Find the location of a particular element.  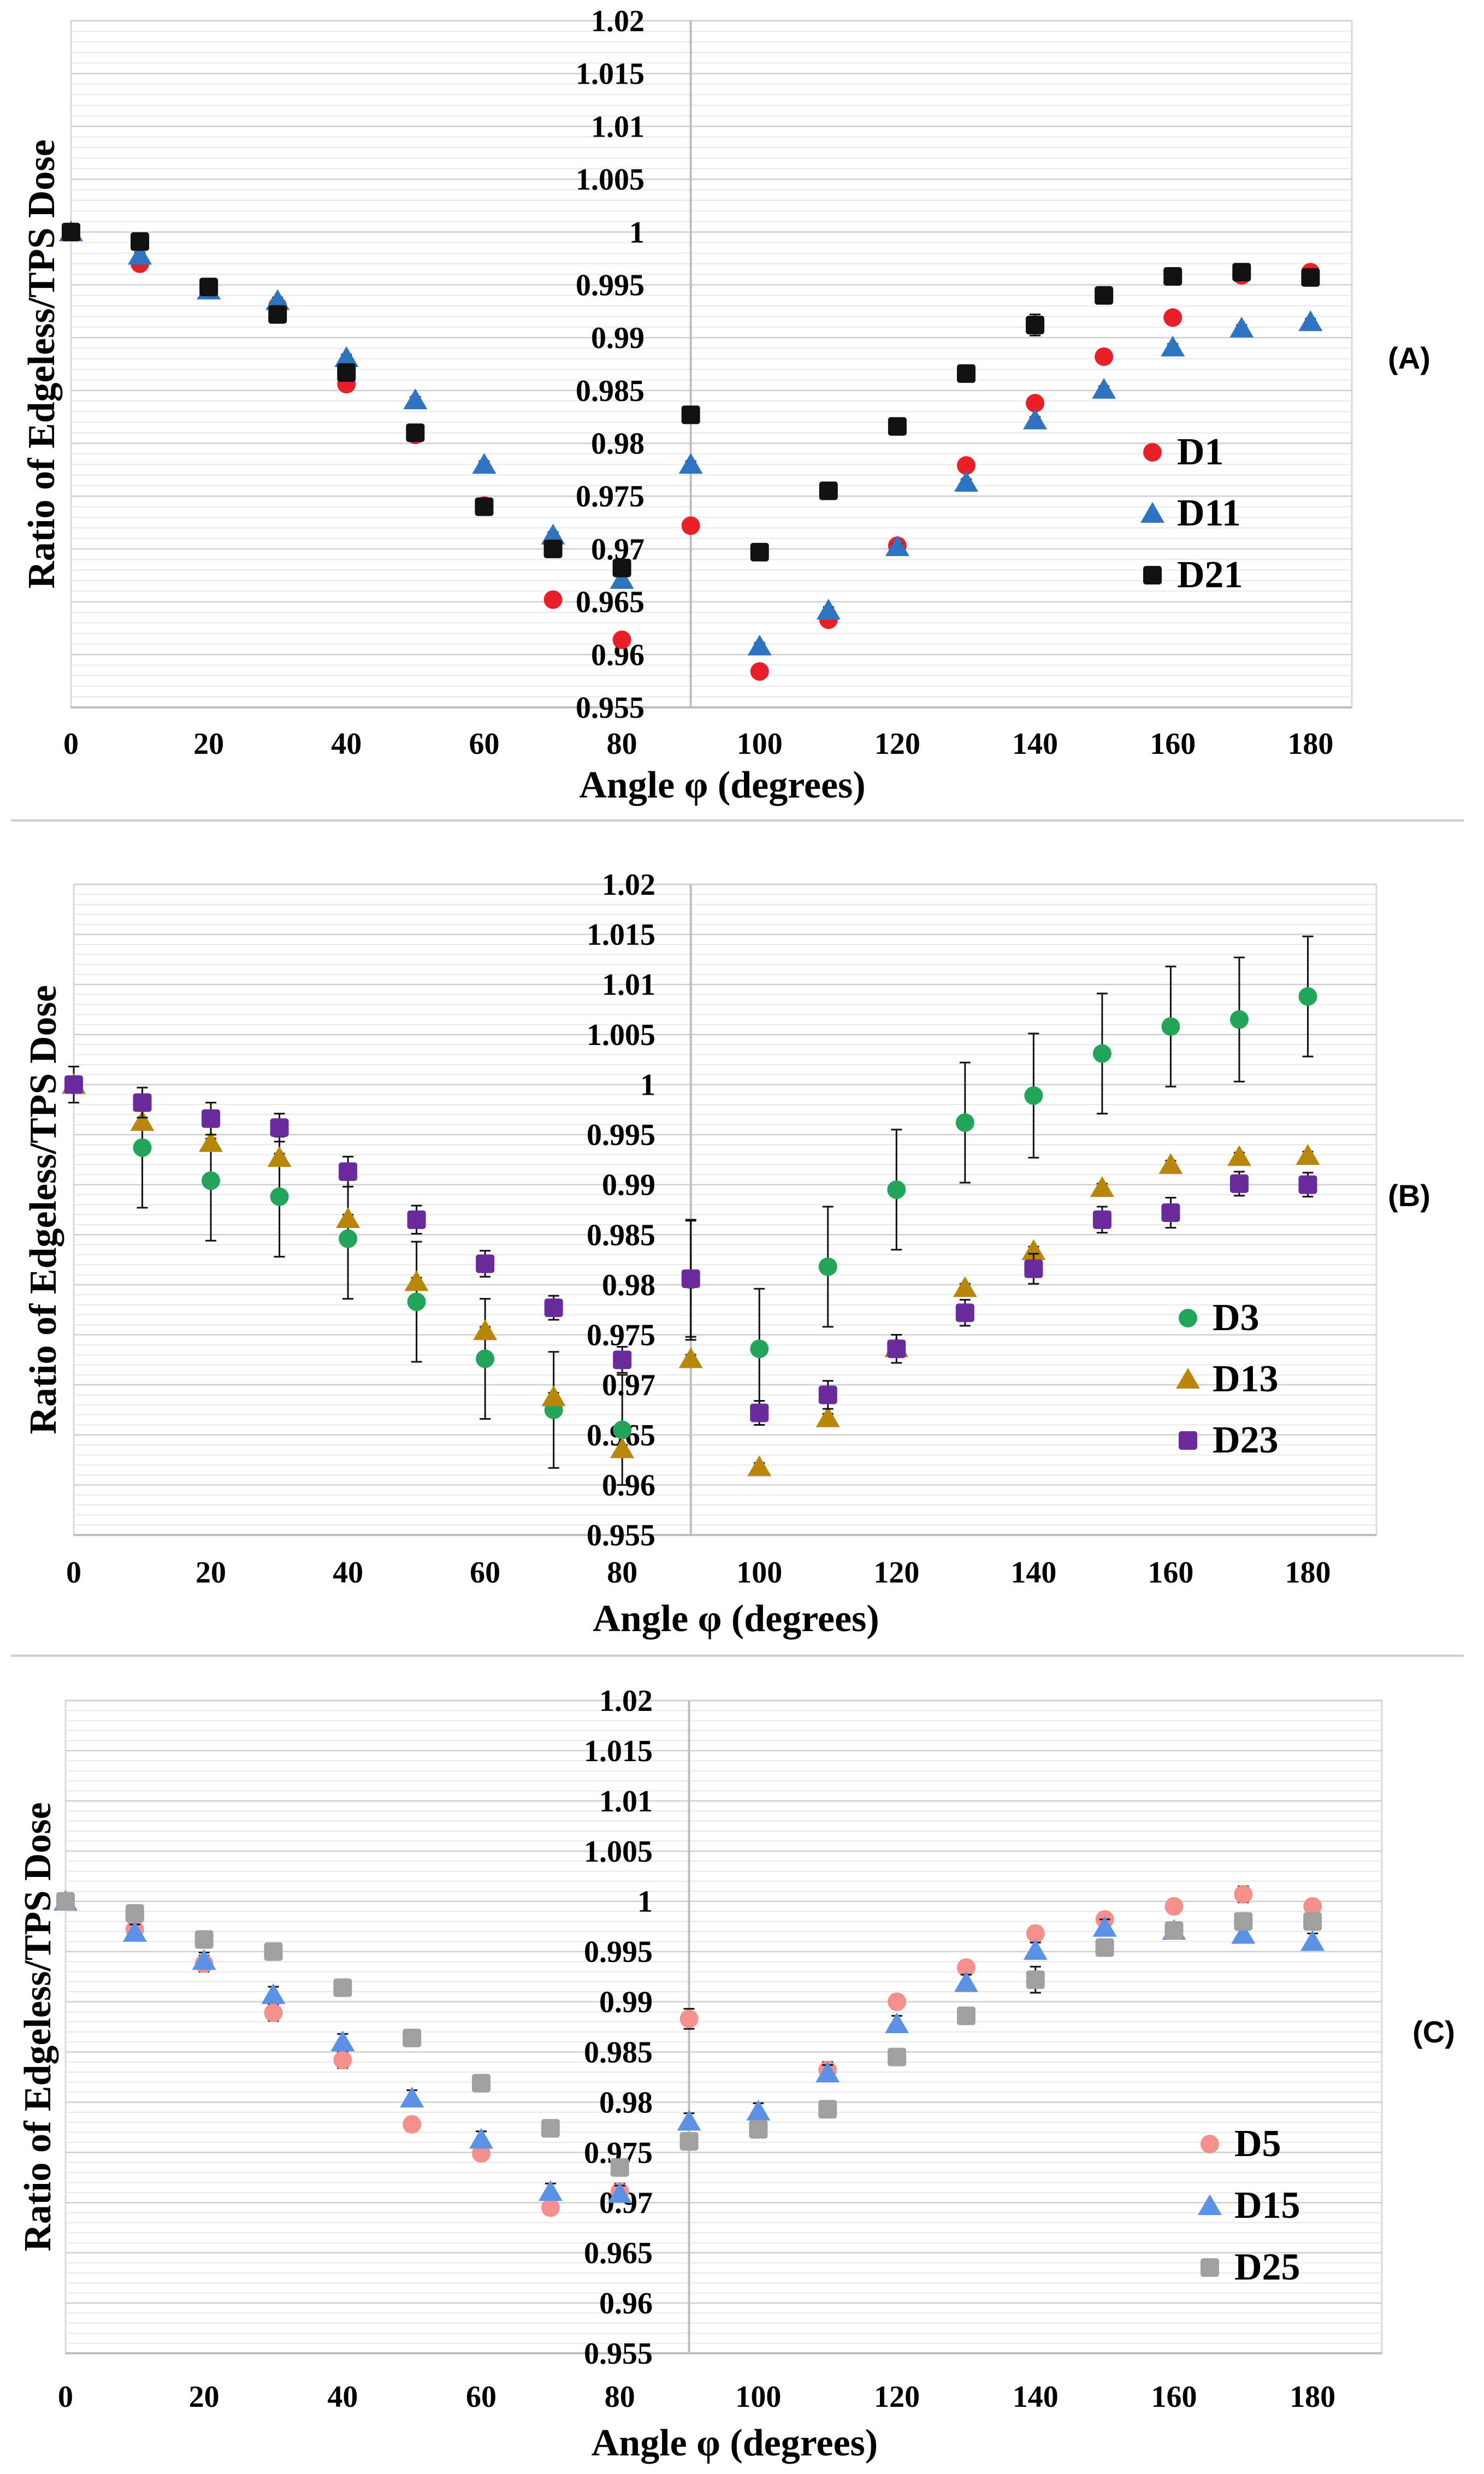

x-tick-label: 60 is located at coordinates (485, 1573).